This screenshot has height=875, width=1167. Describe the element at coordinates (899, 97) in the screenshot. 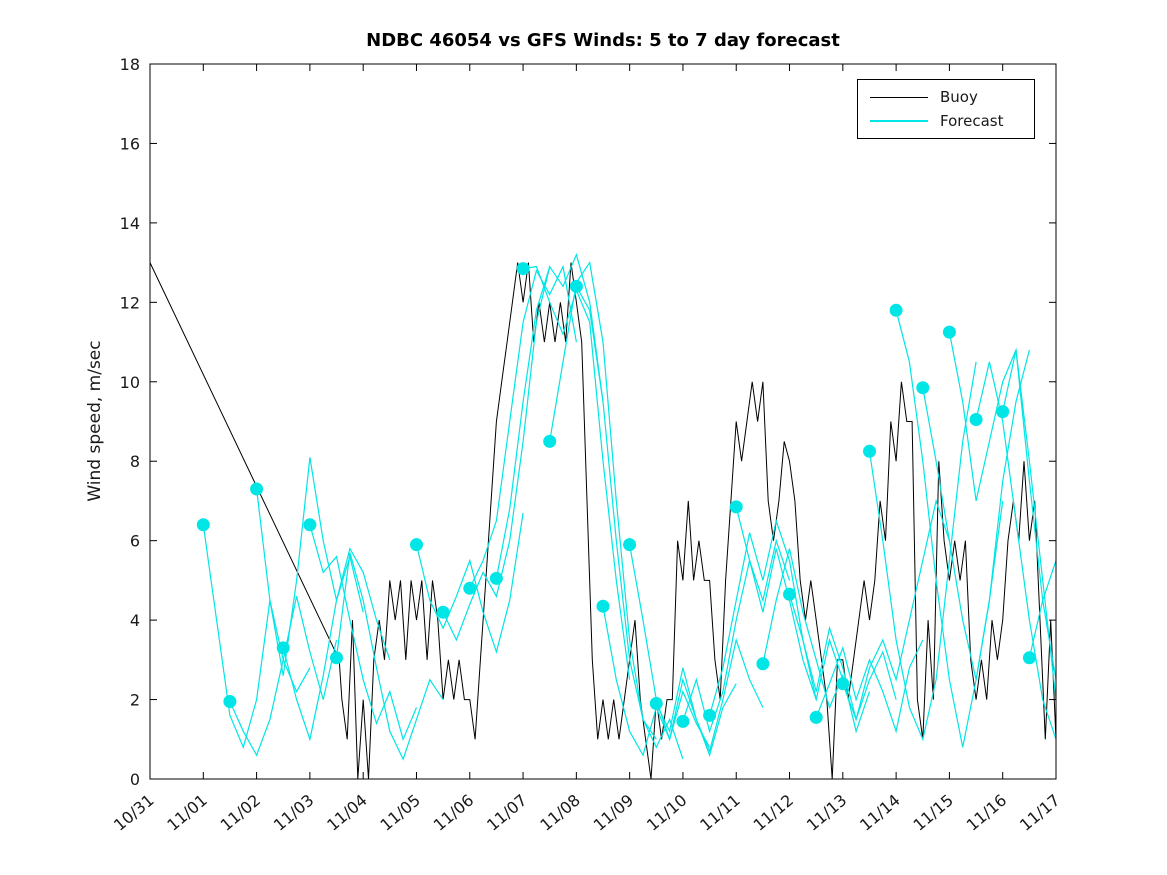

I see `buoy-line-sample` at that location.